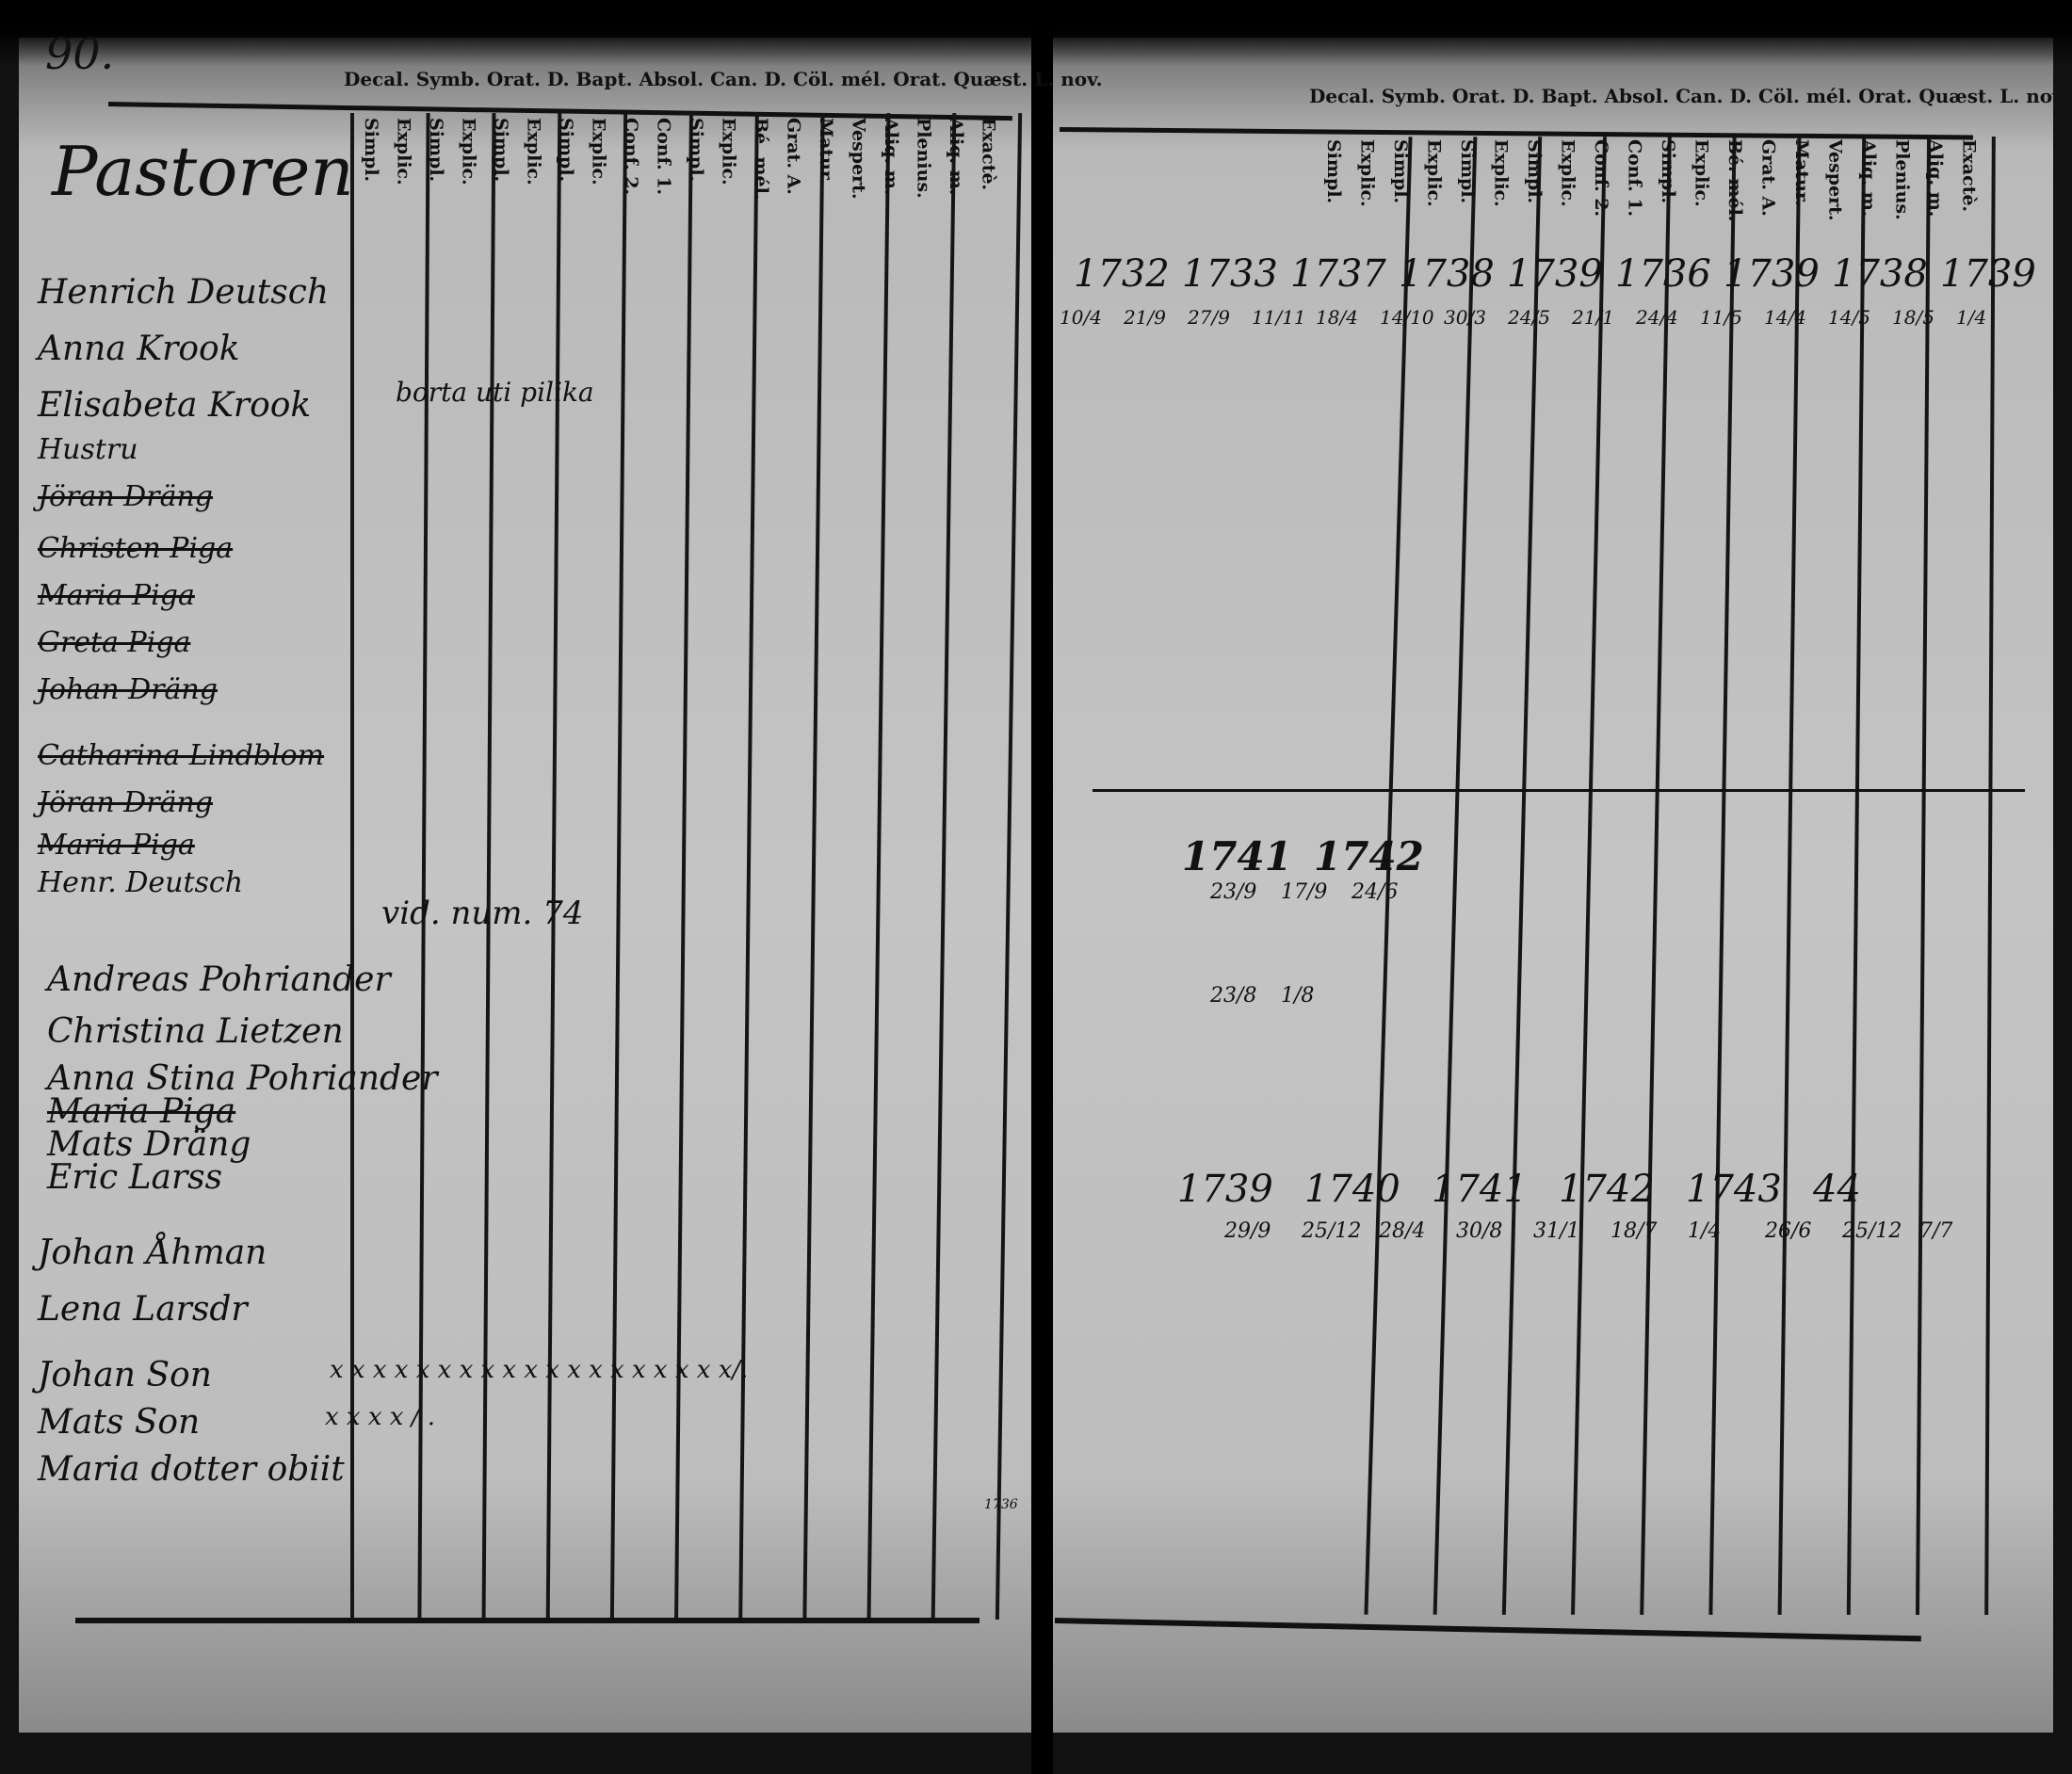  What do you see at coordinates (1849, 318) in the screenshot?
I see `date-fraction: 14/5` at bounding box center [1849, 318].